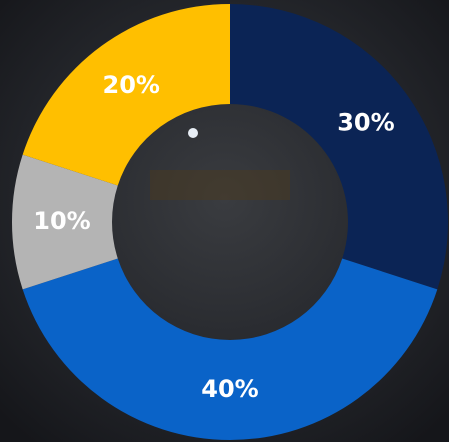 The width and height of the screenshot is (449, 442). I want to click on value-label: 10%, so click(61, 221).